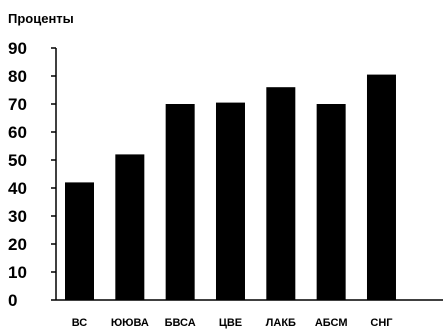  I want to click on y-axis-ticks: 0 10 20 30 40 50 60 70 80 90, so click(32, 174).